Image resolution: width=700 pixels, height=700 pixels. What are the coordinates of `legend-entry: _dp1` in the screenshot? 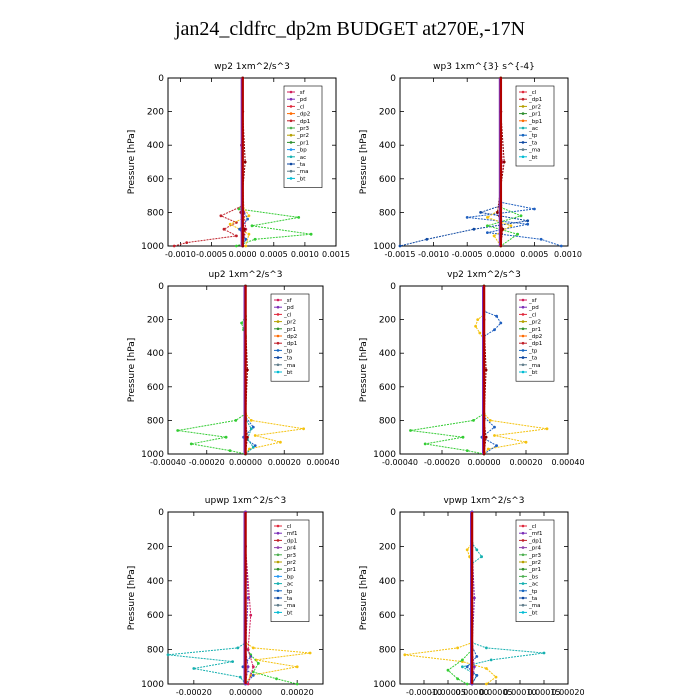 It's located at (303, 122).